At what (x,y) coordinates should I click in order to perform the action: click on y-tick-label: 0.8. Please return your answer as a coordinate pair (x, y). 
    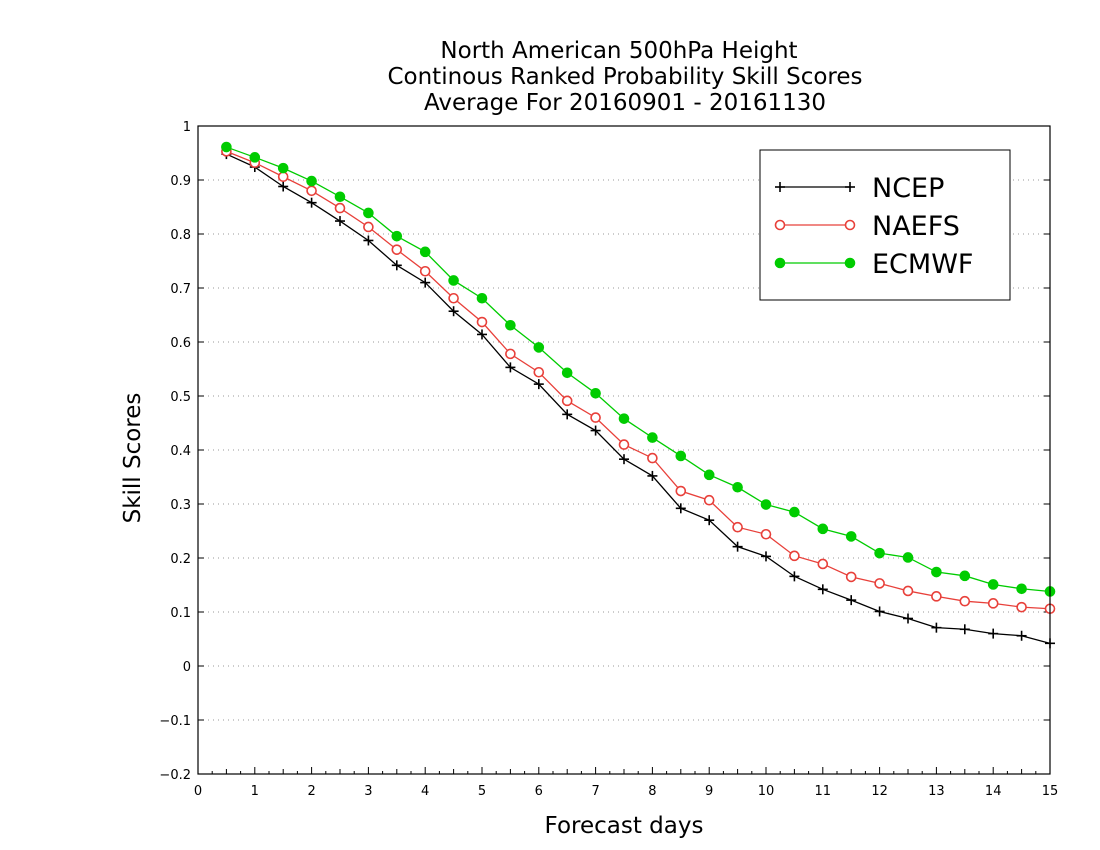
    Looking at the image, I should click on (180, 235).